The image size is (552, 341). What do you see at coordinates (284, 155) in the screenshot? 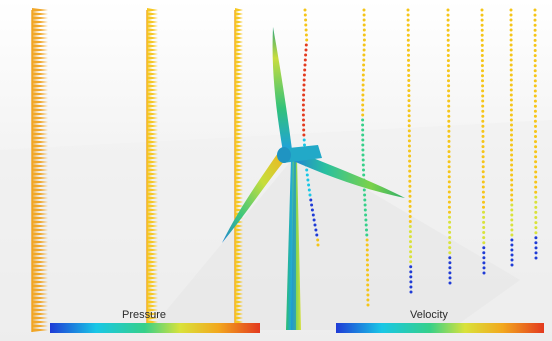
I see `turbine-hub` at bounding box center [284, 155].